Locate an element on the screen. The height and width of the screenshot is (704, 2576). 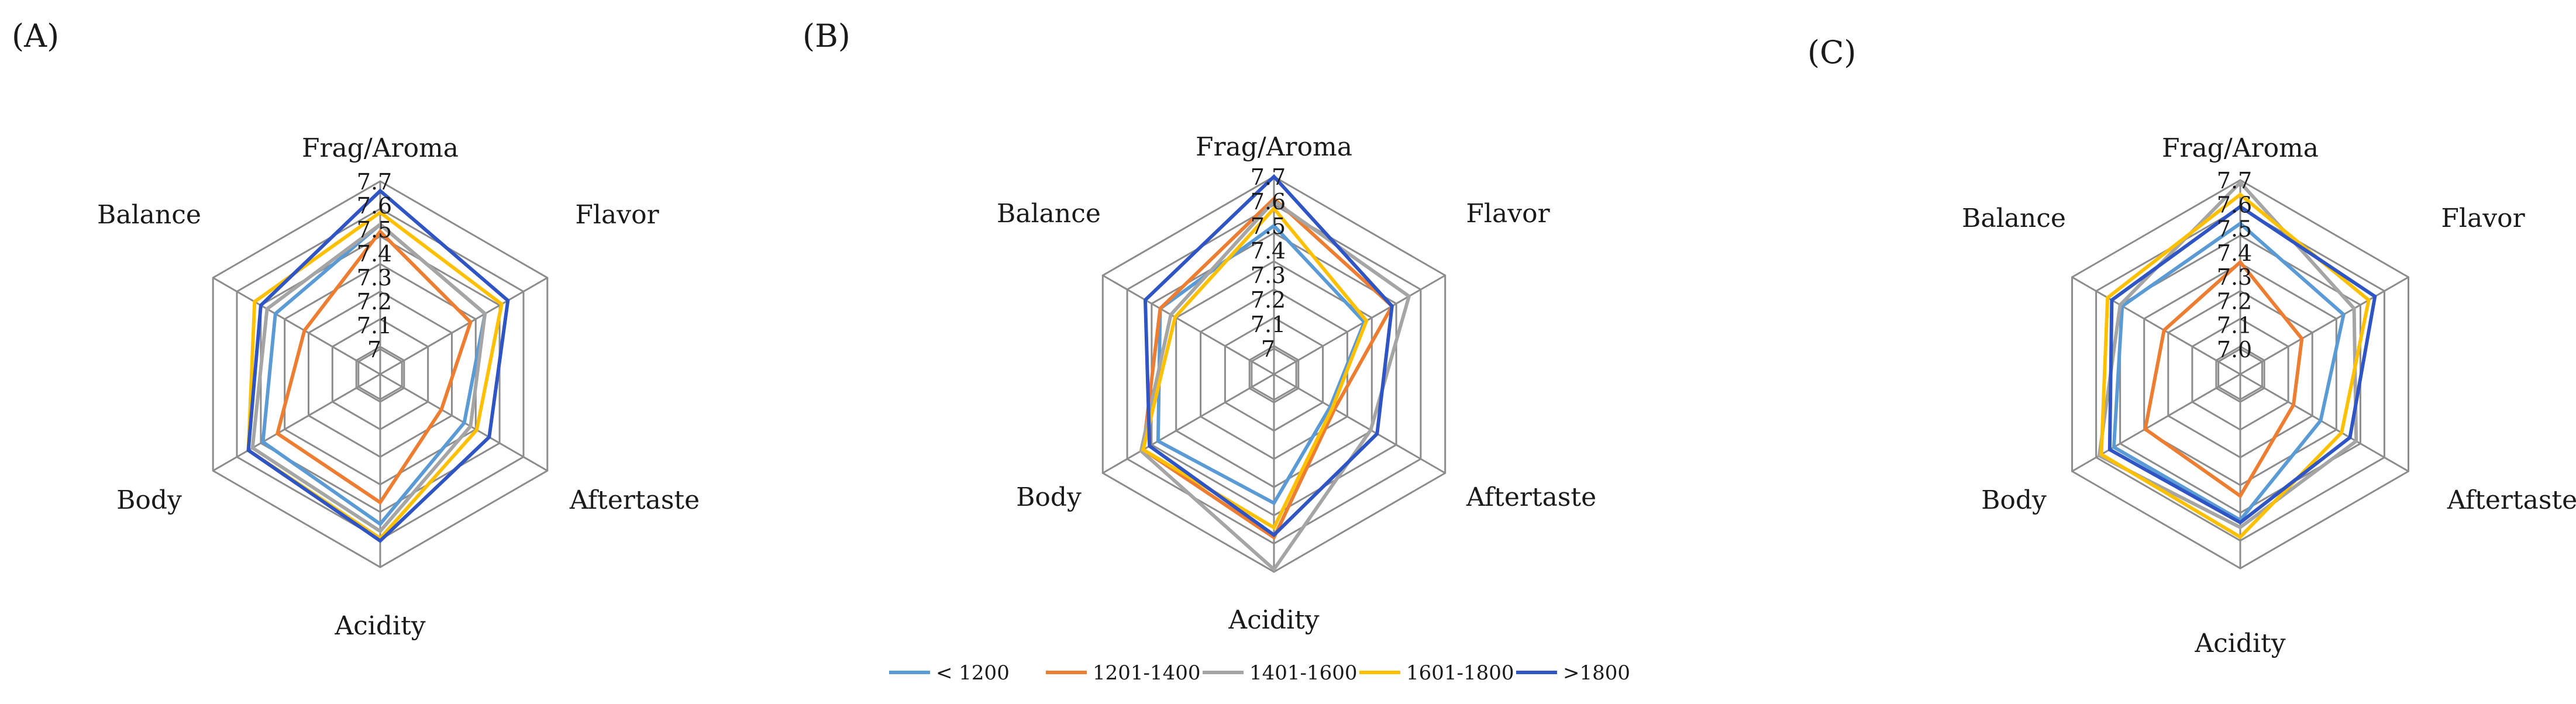
tick-label: 7.0 is located at coordinates (2234, 350).